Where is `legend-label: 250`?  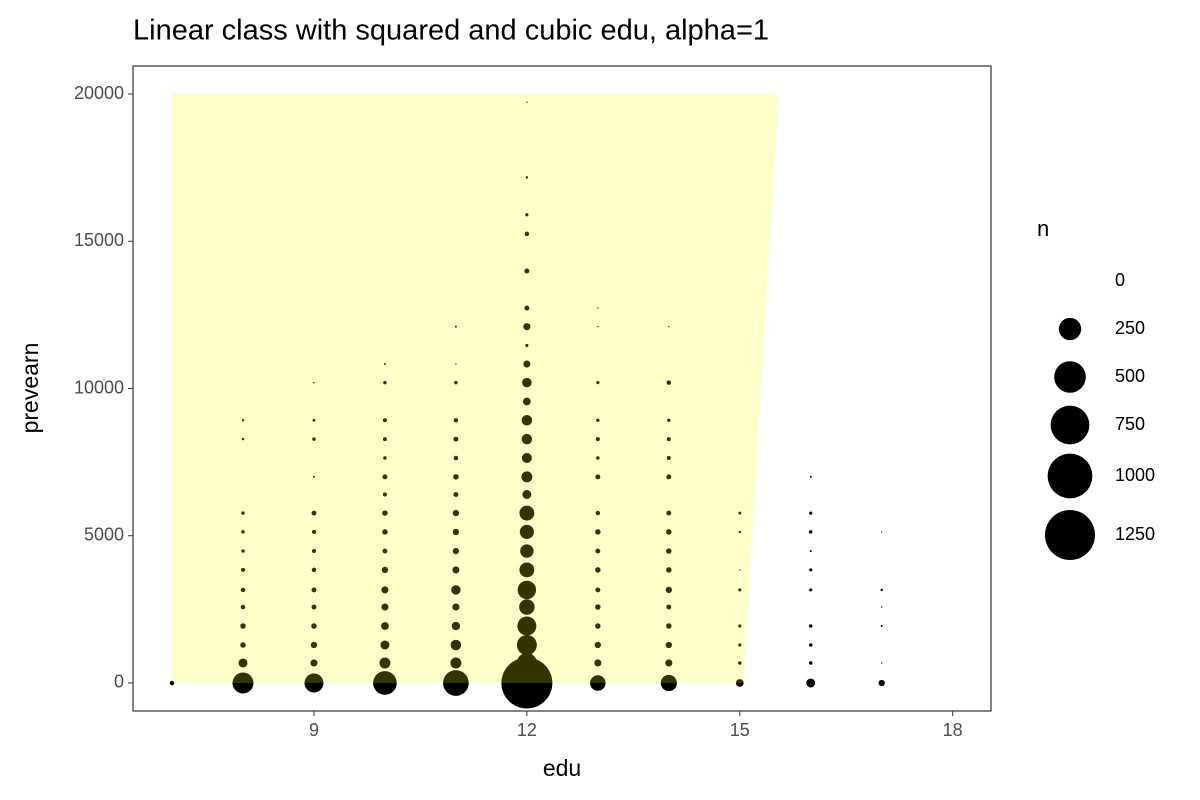 legend-label: 250 is located at coordinates (1130, 328).